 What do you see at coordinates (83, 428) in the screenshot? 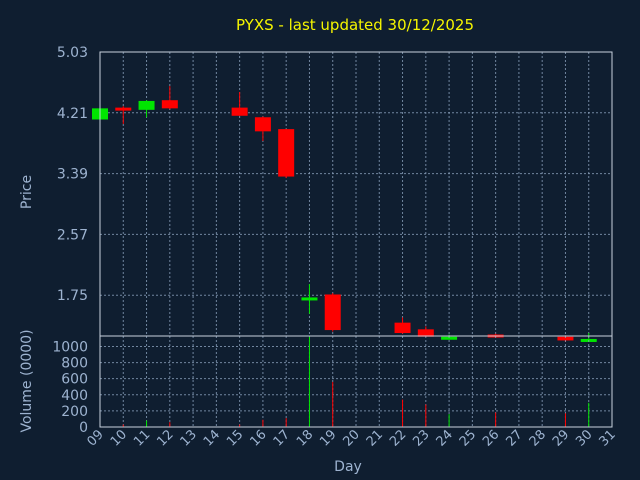
I see `volume-tick-label: 0` at bounding box center [83, 428].